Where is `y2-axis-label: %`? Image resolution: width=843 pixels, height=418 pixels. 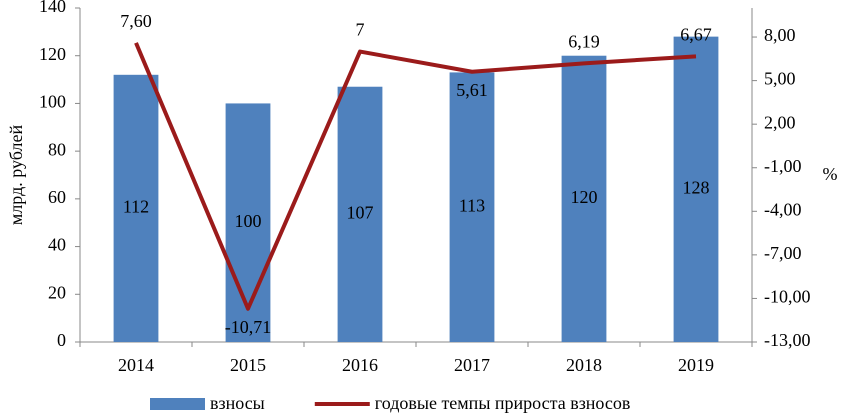
y2-axis-label: % is located at coordinates (830, 174).